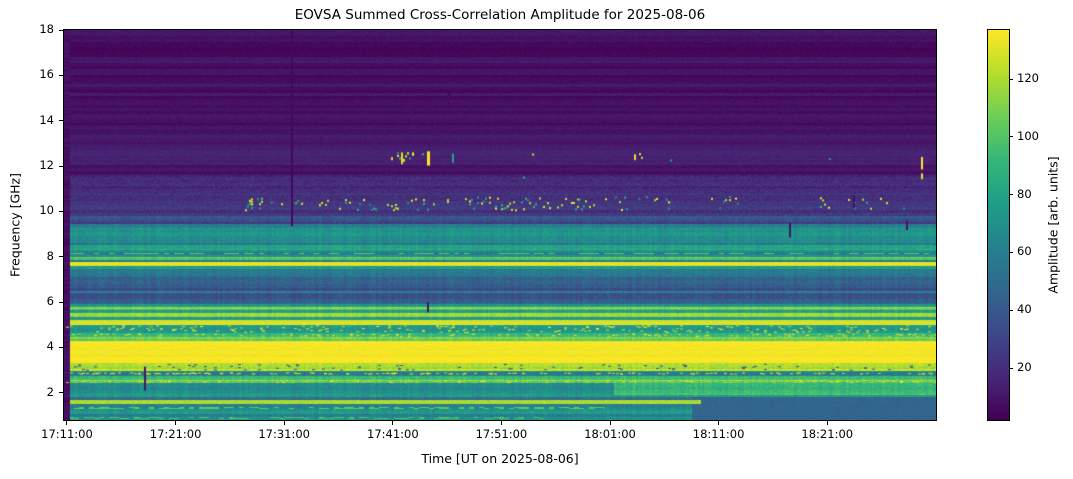 The height and width of the screenshot is (479, 1073). I want to click on x-tick-label: 18:11:00, so click(718, 434).